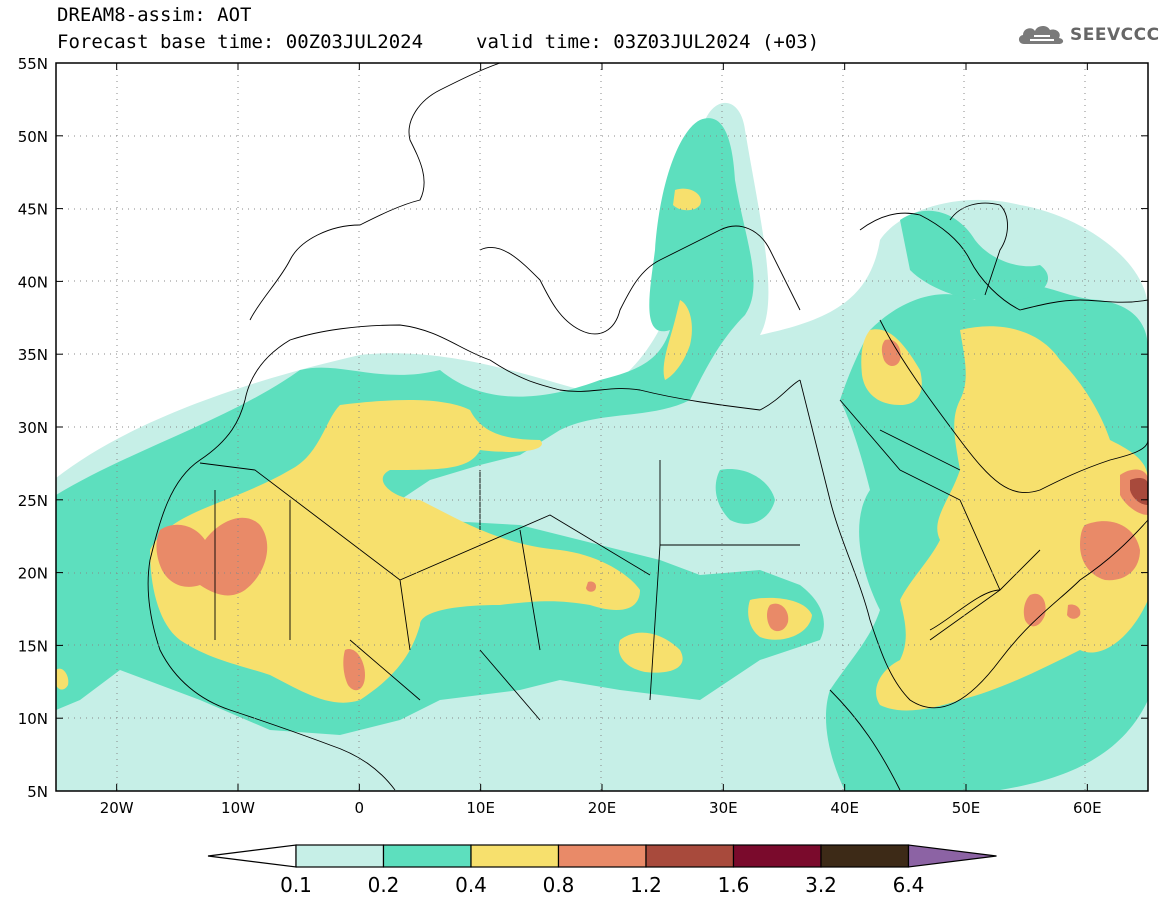  What do you see at coordinates (909, 885) in the screenshot?
I see `colorbar-label: 6.4` at bounding box center [909, 885].